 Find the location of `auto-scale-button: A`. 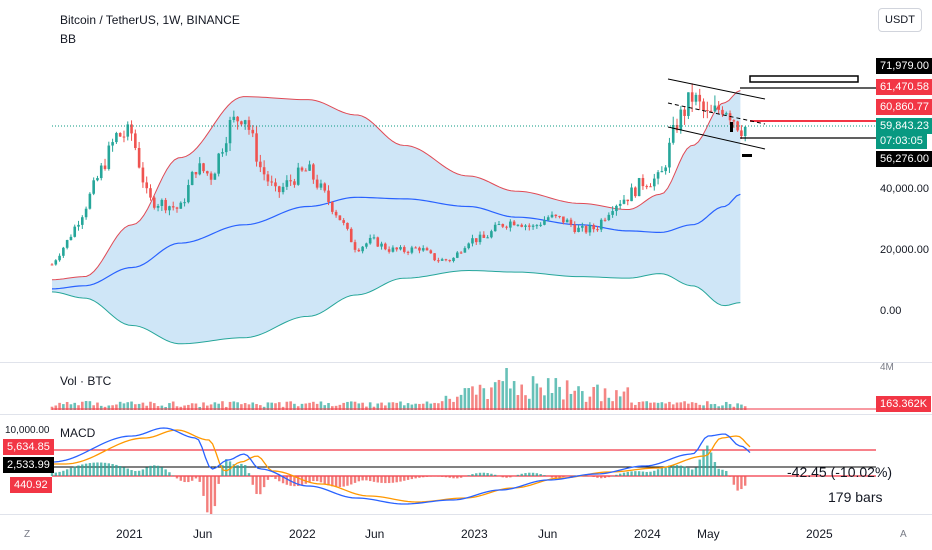

auto-scale-button: A is located at coordinates (903, 534).